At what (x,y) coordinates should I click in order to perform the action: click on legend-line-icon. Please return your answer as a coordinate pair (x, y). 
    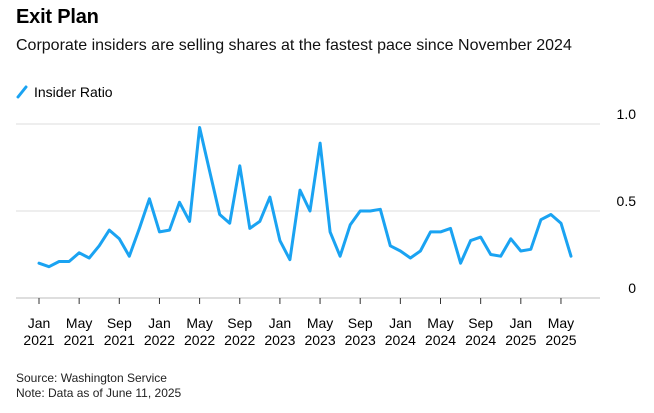
    Looking at the image, I should click on (22, 92).